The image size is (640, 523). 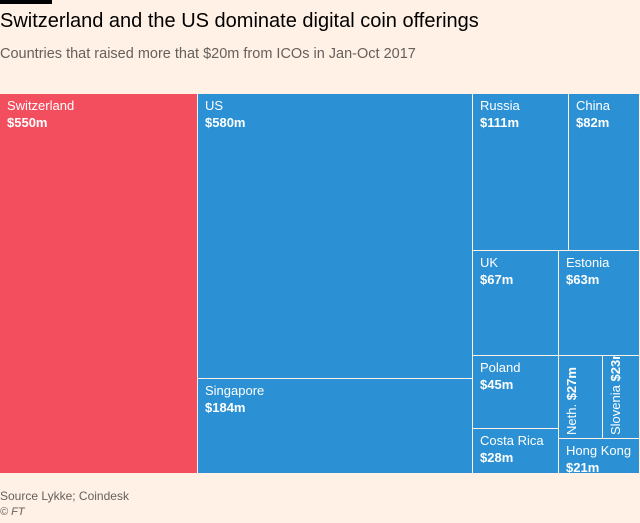 What do you see at coordinates (615, 369) in the screenshot?
I see `country-value: $23m` at bounding box center [615, 369].